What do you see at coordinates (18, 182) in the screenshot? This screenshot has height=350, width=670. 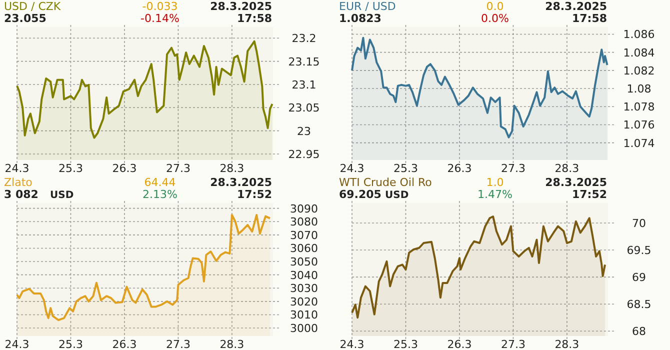 I see `chart-title: Zlato` at bounding box center [18, 182].